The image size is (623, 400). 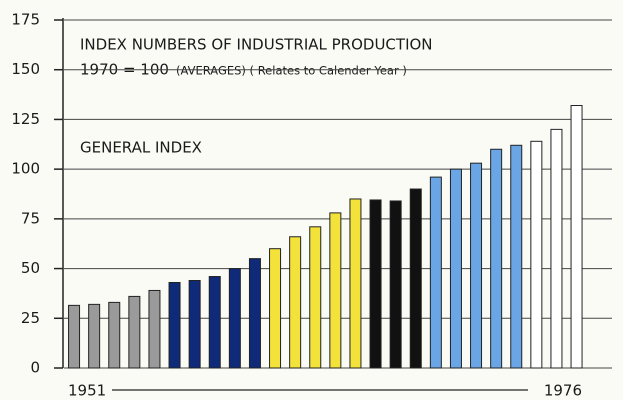 I want to click on y-tick-label: 125, so click(x=25, y=119).